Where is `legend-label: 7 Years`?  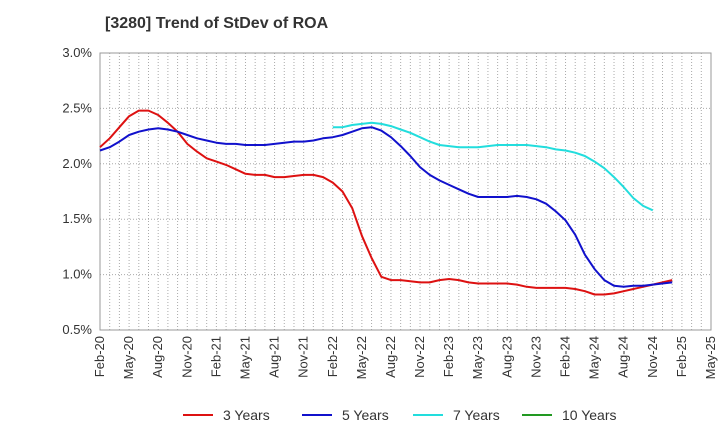 legend-label: 7 Years is located at coordinates (476, 415).